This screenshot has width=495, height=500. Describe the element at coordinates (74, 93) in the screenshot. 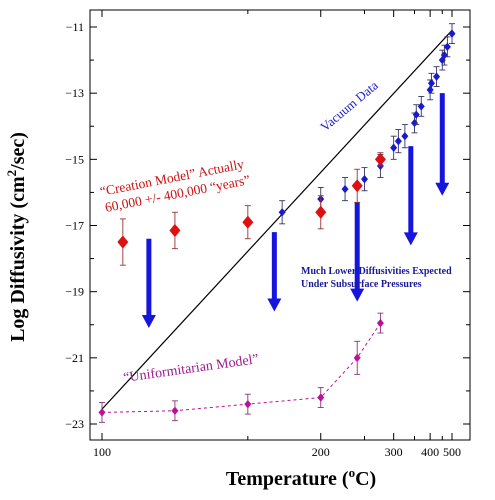

I see `y-tick-label: −13` at that location.